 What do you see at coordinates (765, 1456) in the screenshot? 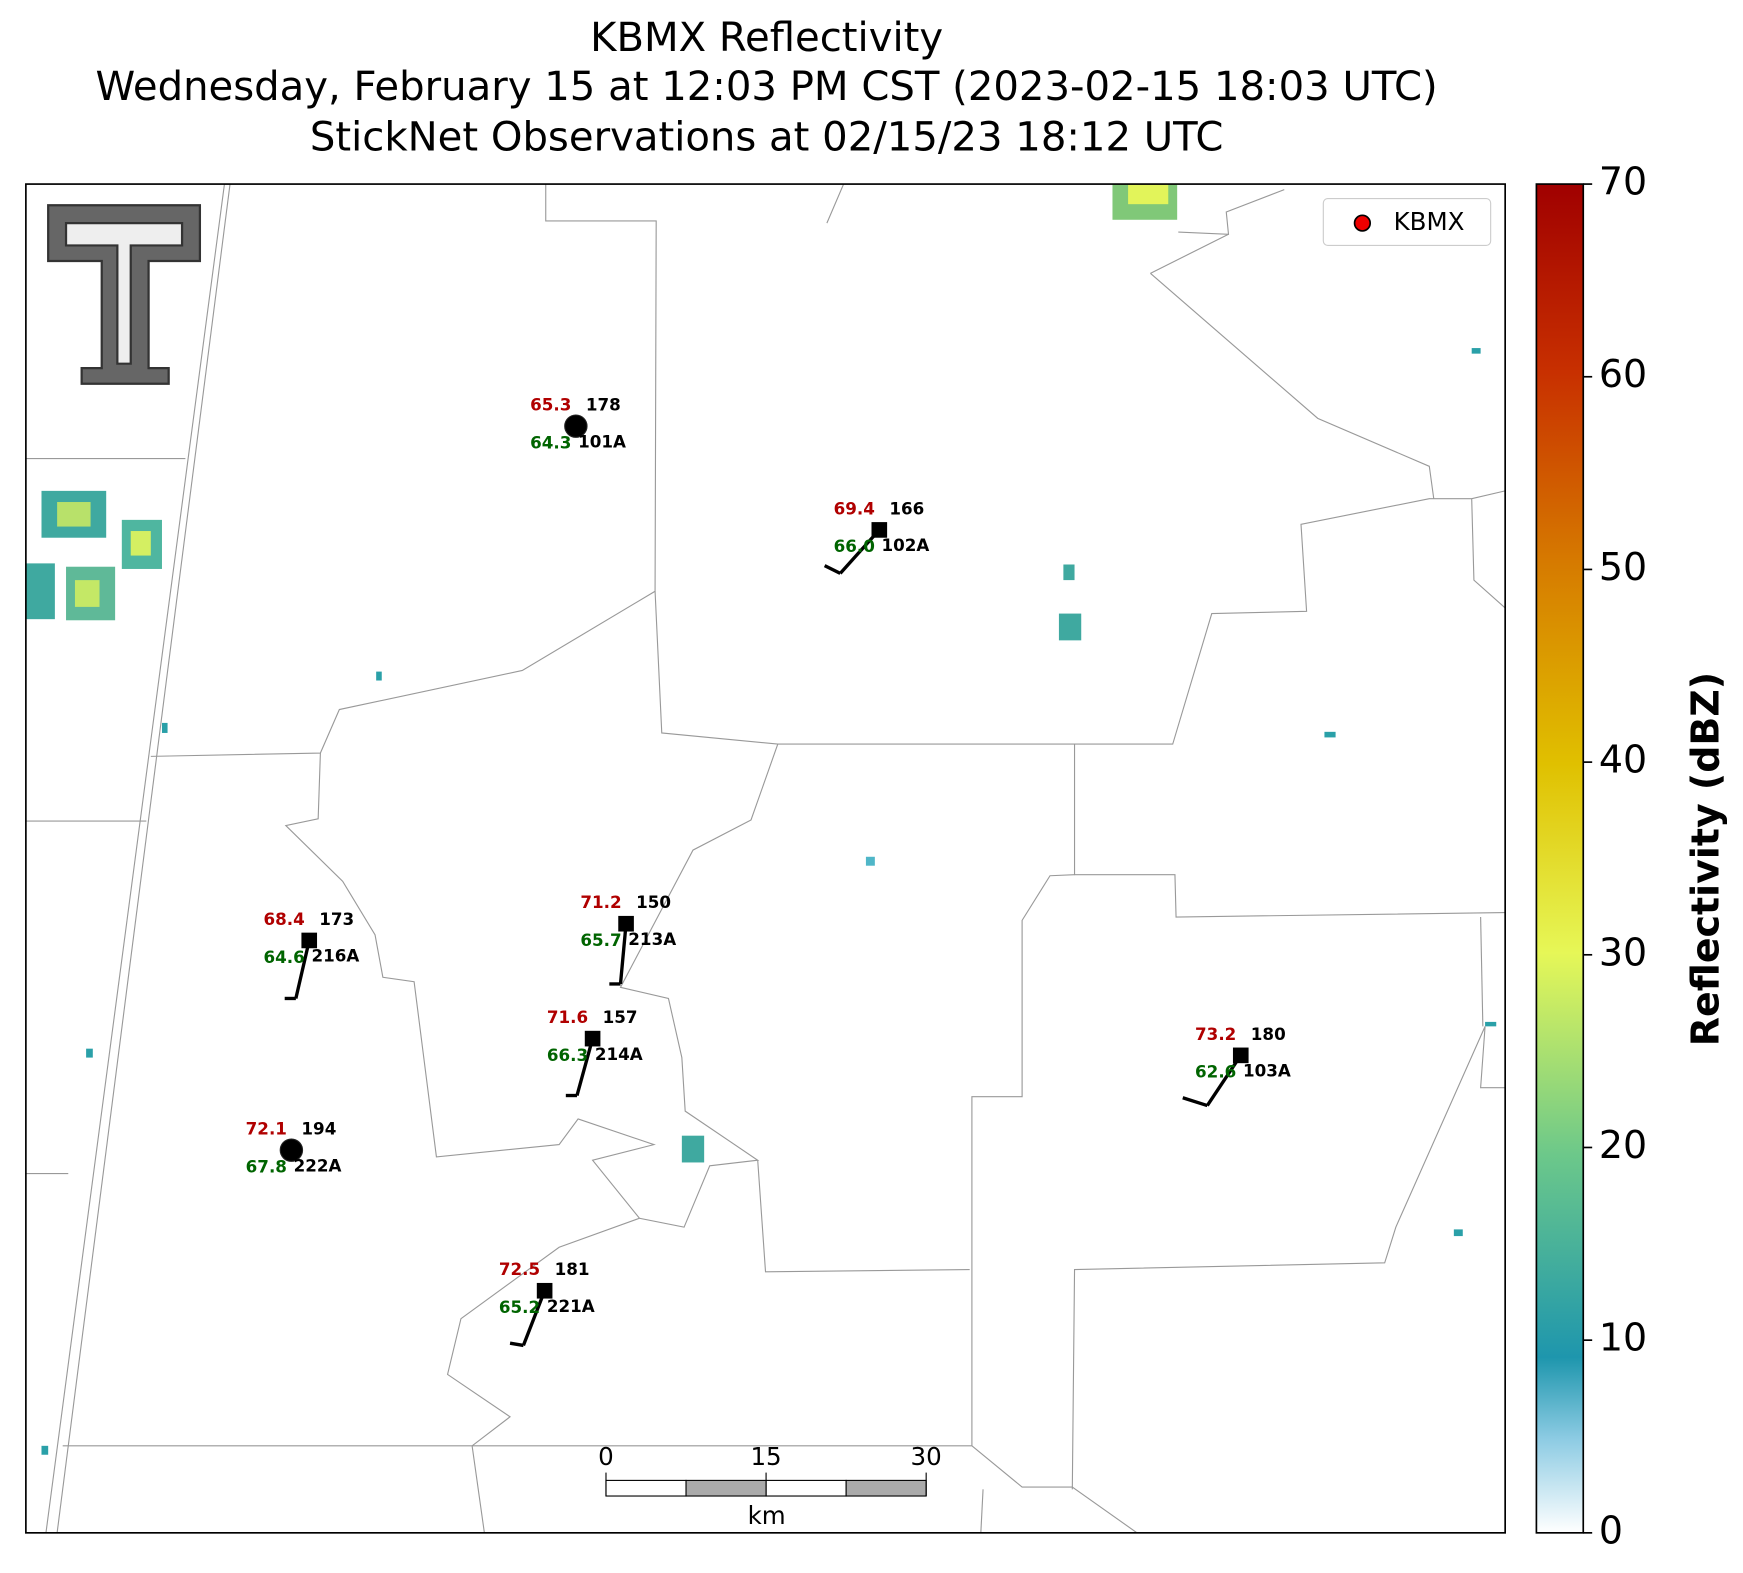
I see `scale-tick-label: 15` at bounding box center [765, 1456].